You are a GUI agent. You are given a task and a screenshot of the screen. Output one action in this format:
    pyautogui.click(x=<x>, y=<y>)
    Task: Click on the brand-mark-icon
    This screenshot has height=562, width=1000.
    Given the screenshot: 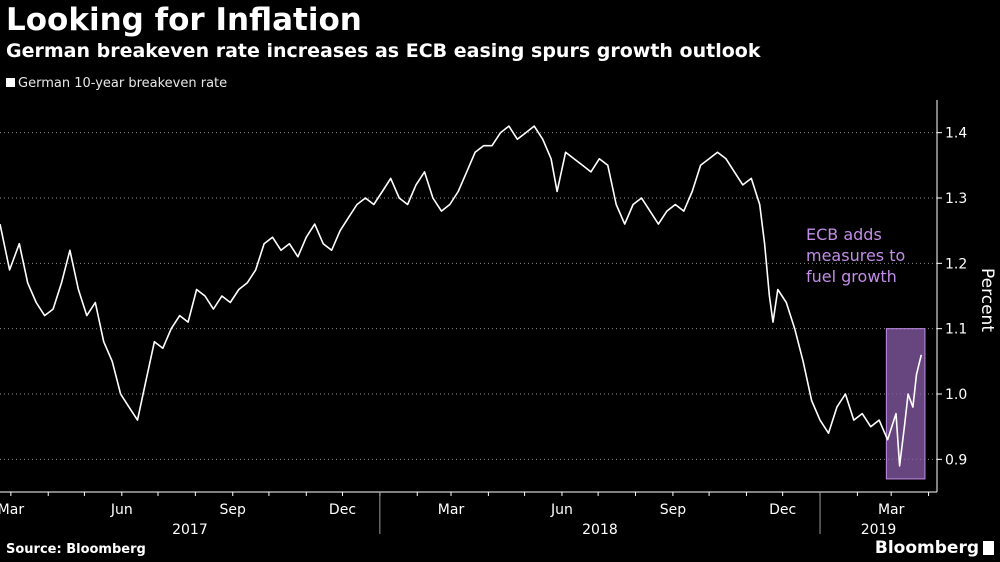 What is the action you would take?
    pyautogui.click(x=988, y=548)
    